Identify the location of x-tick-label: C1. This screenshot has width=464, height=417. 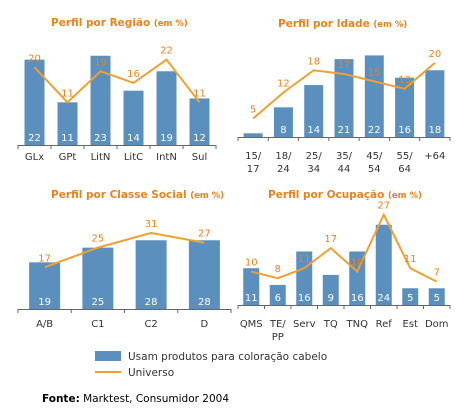
(97, 324).